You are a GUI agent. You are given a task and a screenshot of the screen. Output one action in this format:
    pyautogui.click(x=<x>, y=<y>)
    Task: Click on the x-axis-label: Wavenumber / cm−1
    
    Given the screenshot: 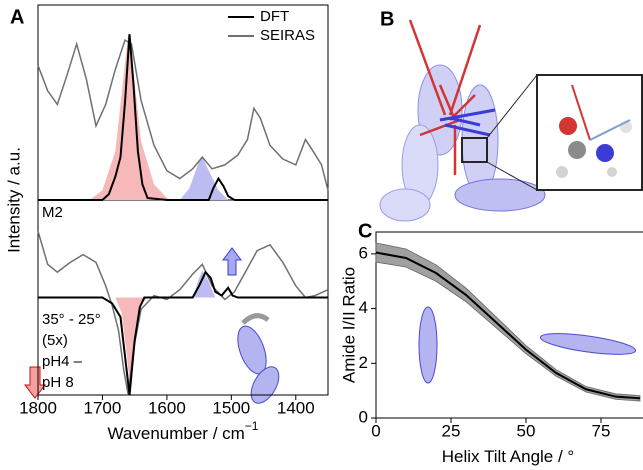 What is the action you would take?
    pyautogui.click(x=183, y=431)
    